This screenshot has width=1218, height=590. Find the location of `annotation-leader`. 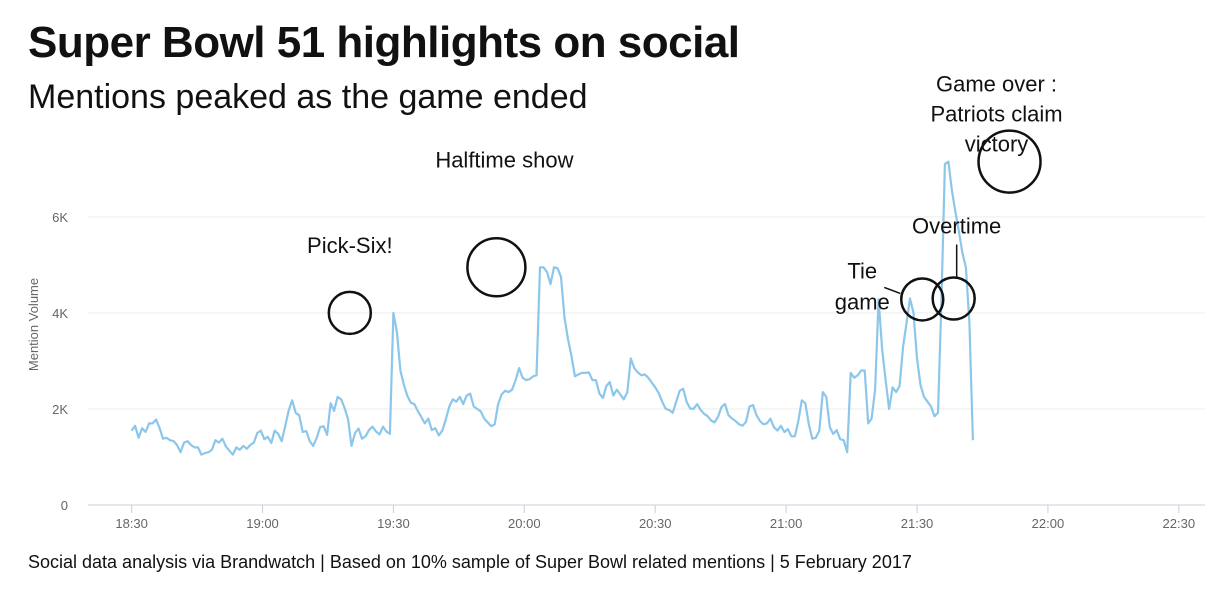

annotation-leader is located at coordinates (892, 290).